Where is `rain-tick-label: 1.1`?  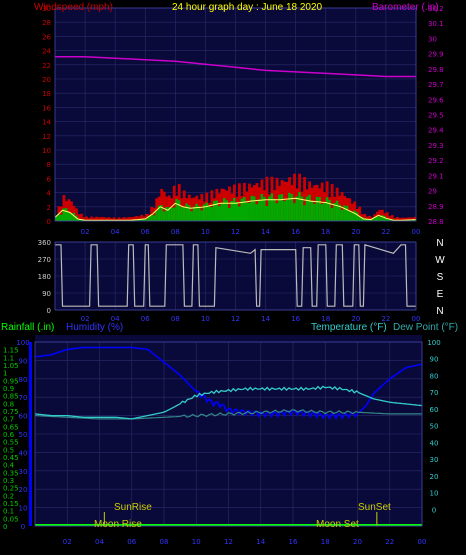
rain-tick-label: 1.1 is located at coordinates (8, 358).